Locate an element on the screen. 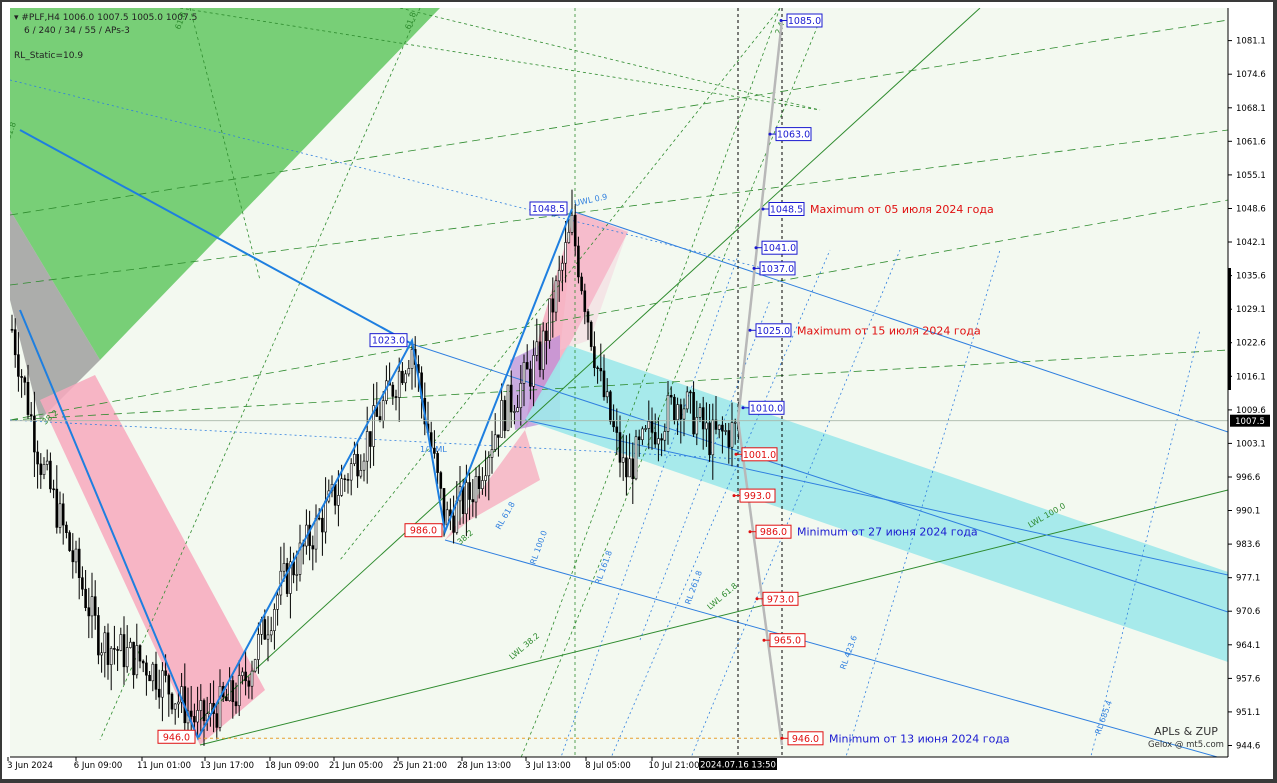 The width and height of the screenshot is (1277, 783). indicator-info: RL_Static=10.9 is located at coordinates (48, 56).